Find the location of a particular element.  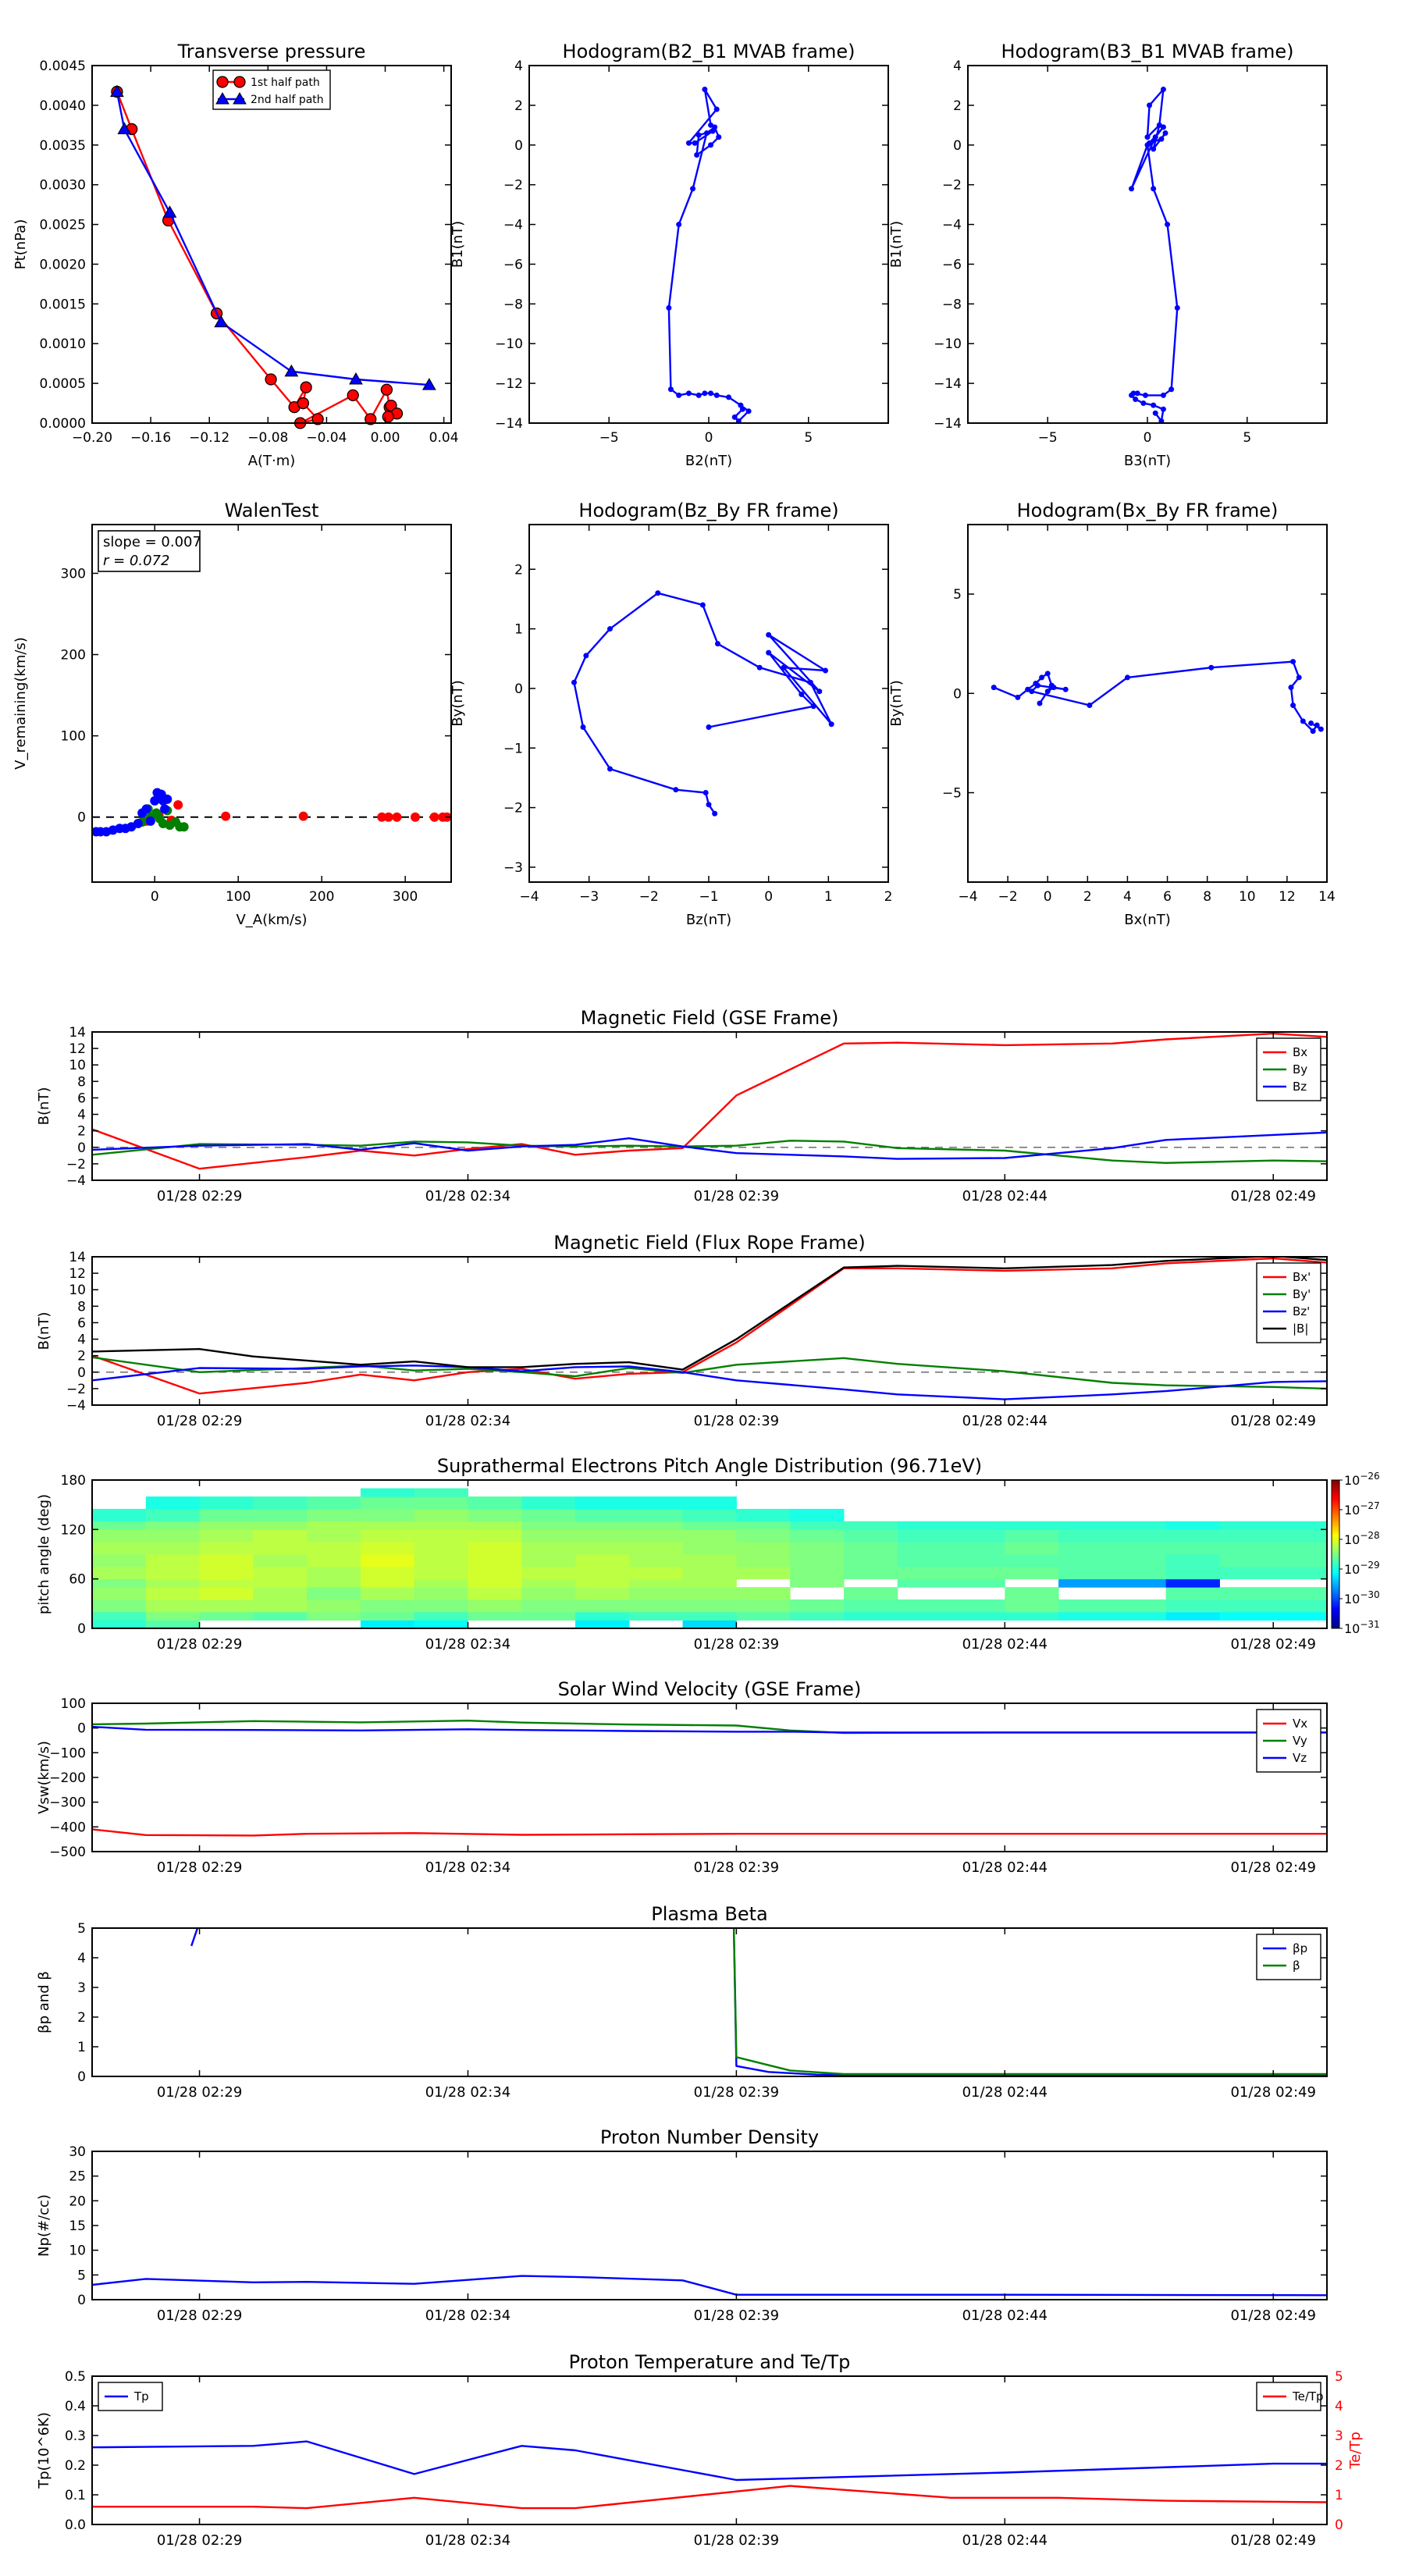

y-tick-label: 0.0020 is located at coordinates (63, 264).